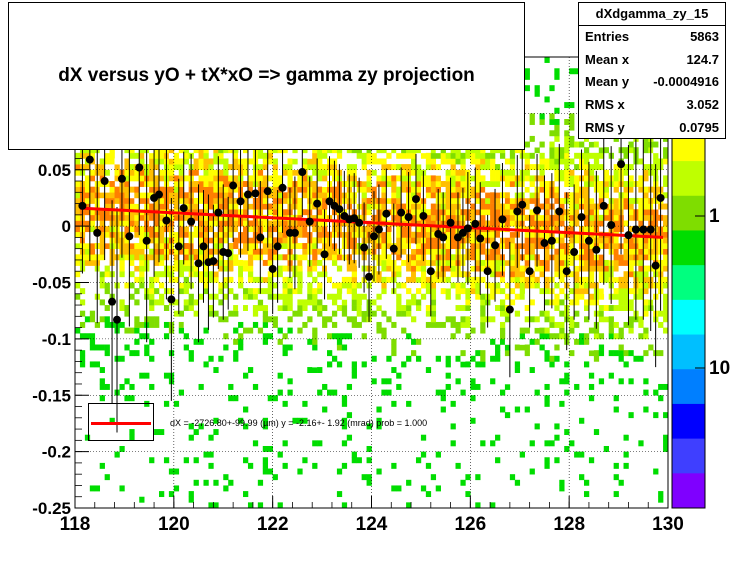  I want to click on x-tick-label: 122, so click(273, 524).